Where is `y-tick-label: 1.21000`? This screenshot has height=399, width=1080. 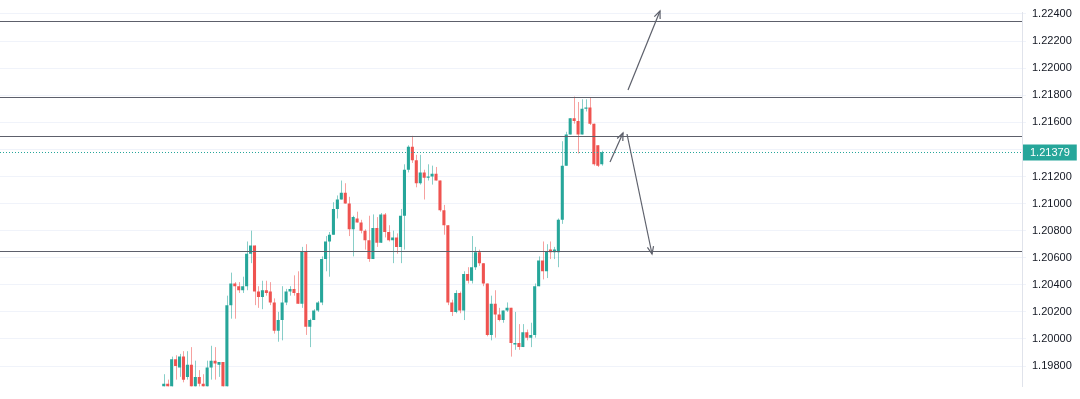 y-tick-label: 1.21000 is located at coordinates (1052, 202).